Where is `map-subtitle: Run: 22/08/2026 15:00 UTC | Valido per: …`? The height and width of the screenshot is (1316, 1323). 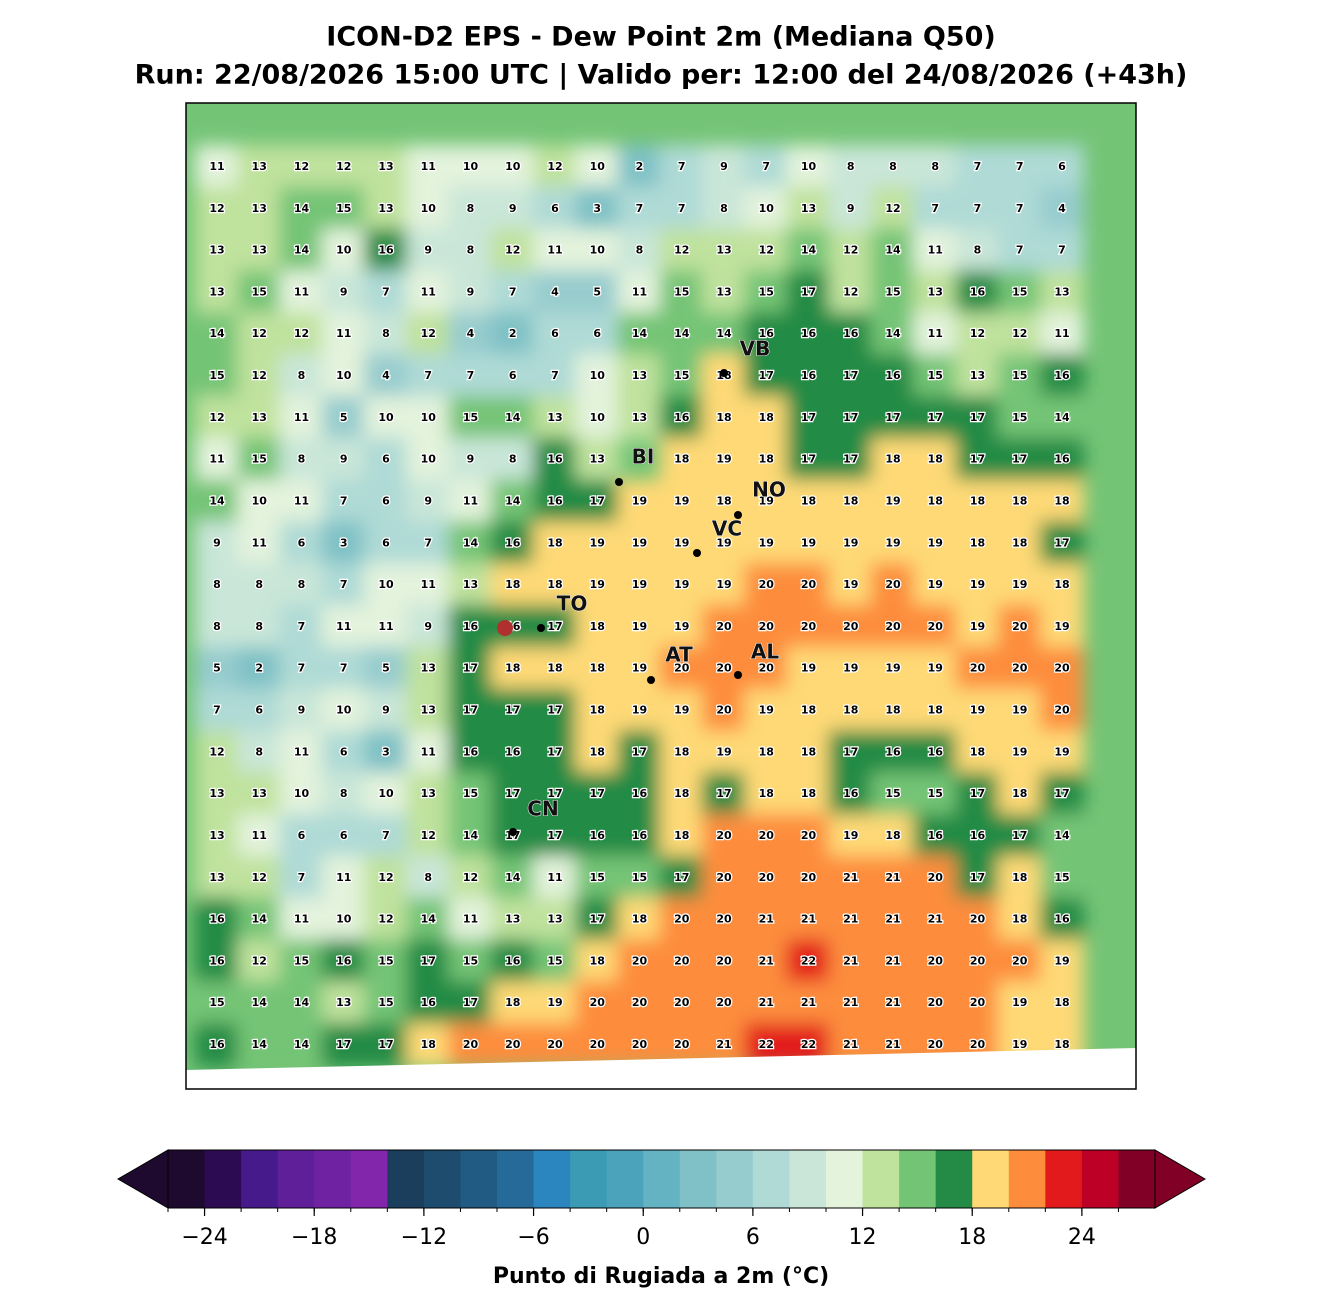
map-subtitle: Run: 22/08/2026 15:00 UTC | Valido per: … is located at coordinates (661, 75).